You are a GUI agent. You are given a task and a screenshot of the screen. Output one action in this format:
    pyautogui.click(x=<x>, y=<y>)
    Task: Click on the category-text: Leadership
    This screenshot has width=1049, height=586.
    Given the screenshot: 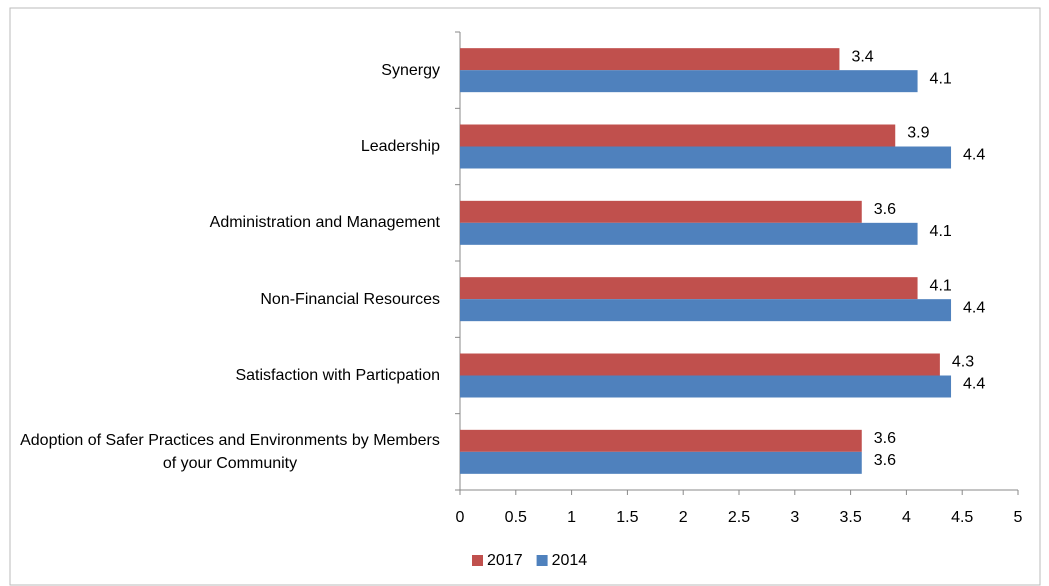 What is the action you would take?
    pyautogui.click(x=400, y=146)
    